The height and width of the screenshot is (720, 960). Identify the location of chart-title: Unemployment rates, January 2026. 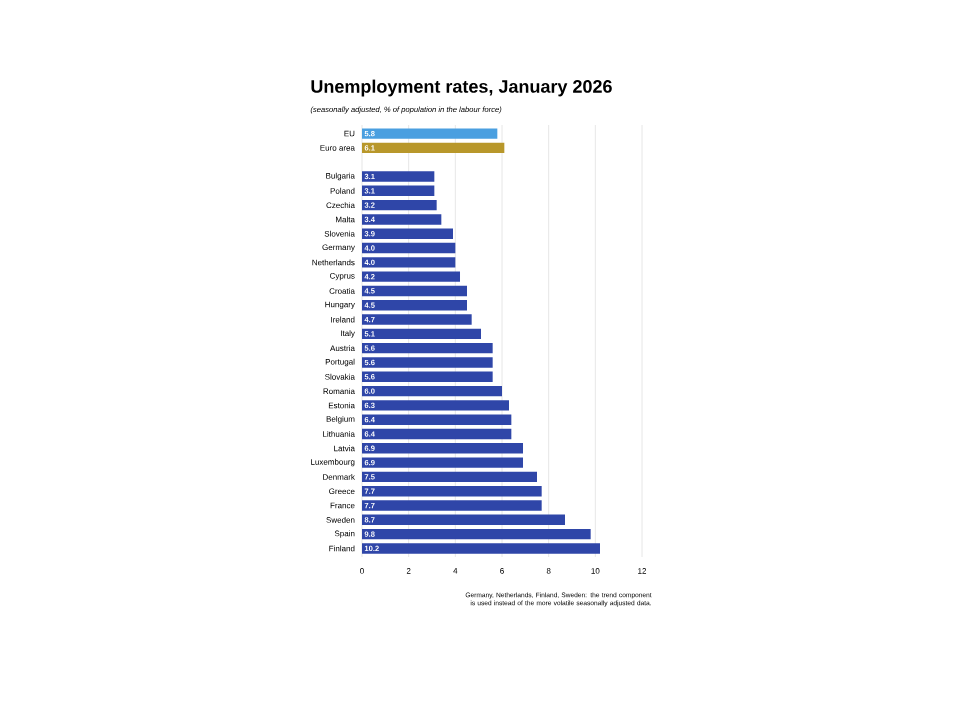
(461, 88).